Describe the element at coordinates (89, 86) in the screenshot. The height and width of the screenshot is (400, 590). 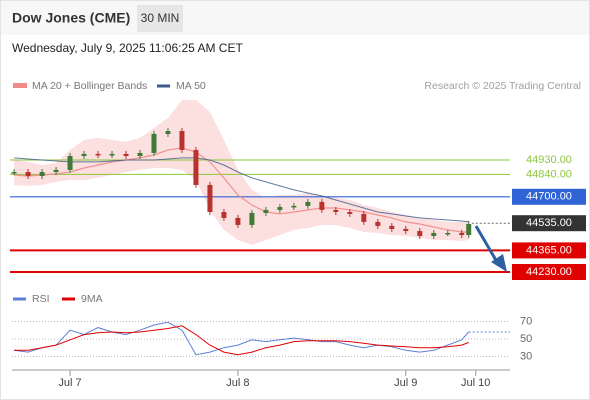
I see `legend-label: MA 20 + Bollinger Bands` at that location.